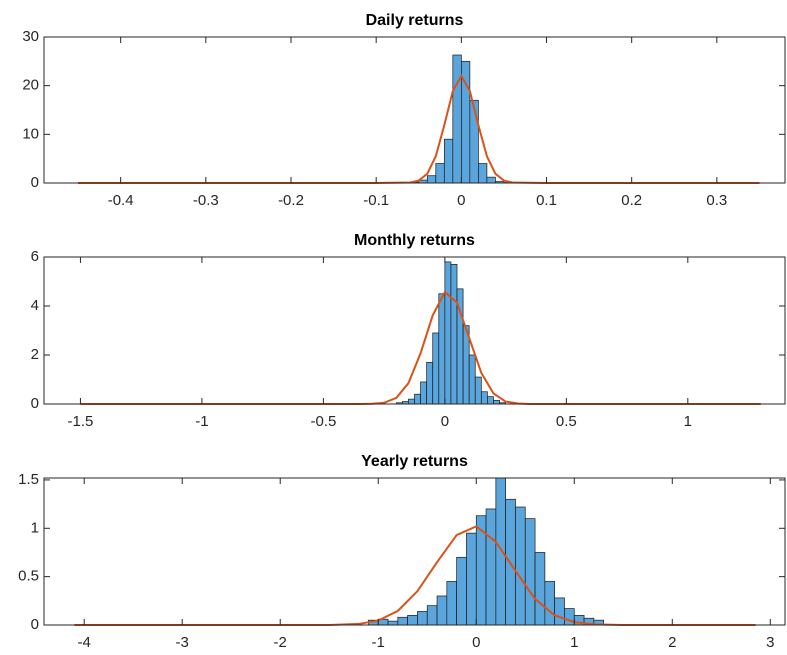 This screenshot has width=787, height=655. What do you see at coordinates (30, 133) in the screenshot?
I see `y-tick-label: 10` at bounding box center [30, 133].